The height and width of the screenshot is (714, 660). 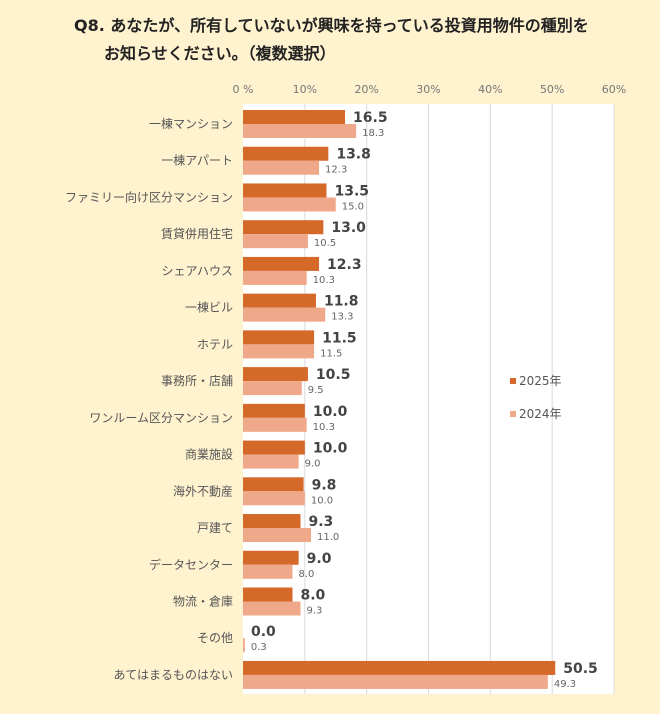 What do you see at coordinates (173, 675) in the screenshot?
I see `category-label: あてはまるものはない` at bounding box center [173, 675].